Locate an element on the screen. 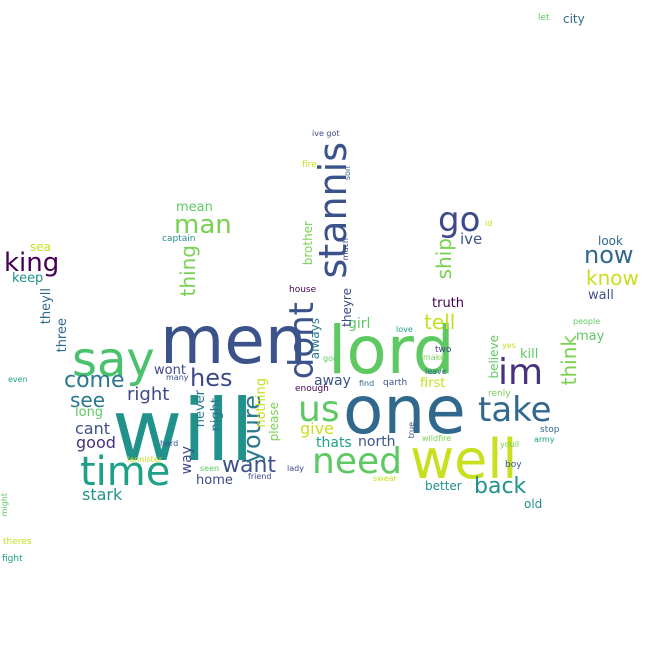  word-well: well is located at coordinates (464, 459).